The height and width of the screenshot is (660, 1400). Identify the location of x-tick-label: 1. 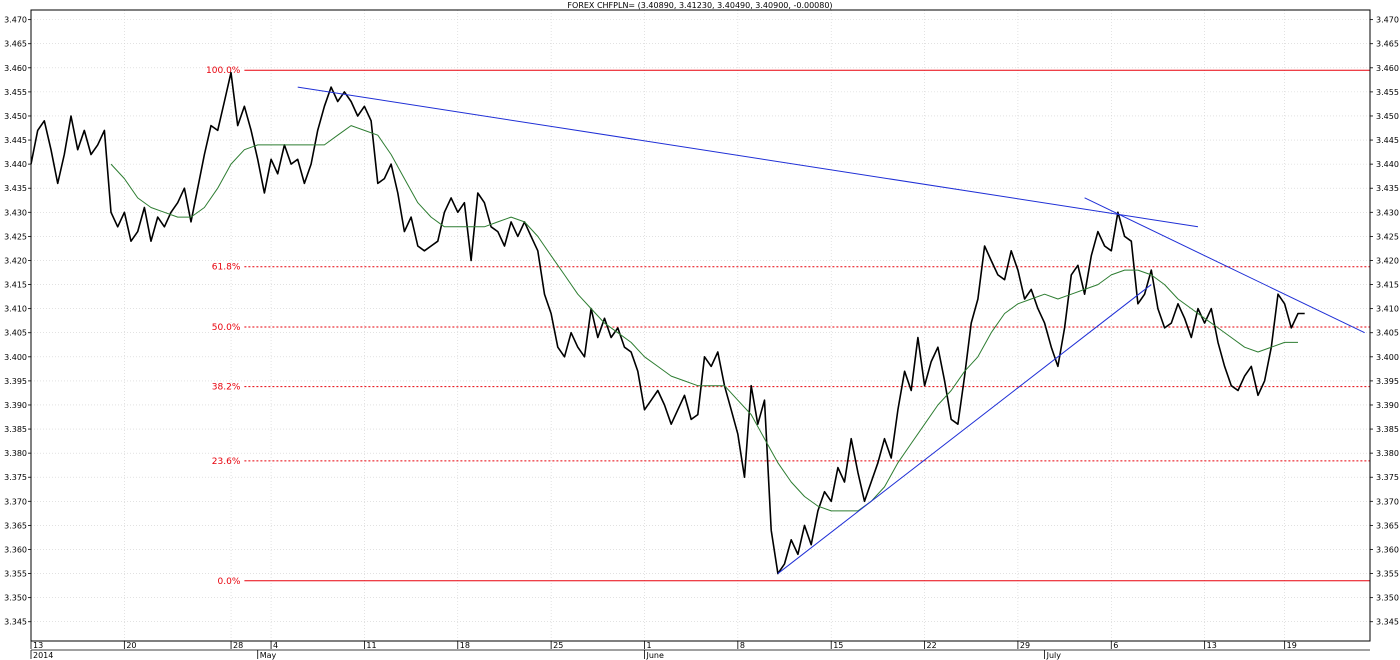
(648, 645).